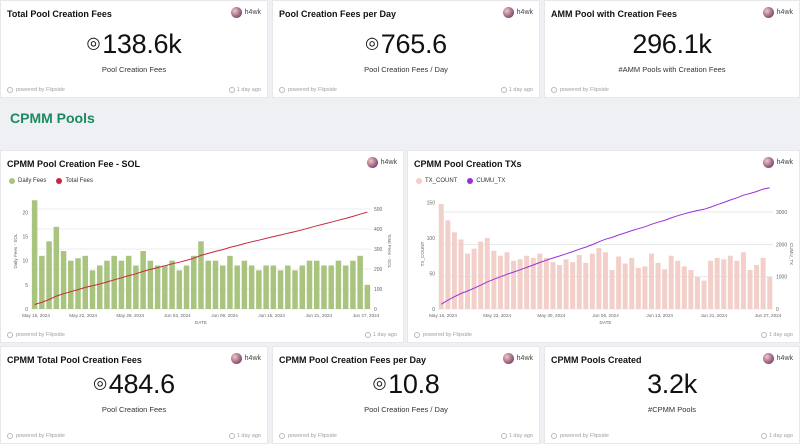 Image resolution: width=800 pixels, height=444 pixels. What do you see at coordinates (36, 315) in the screenshot?
I see `x-tick-label: May 16, 2024` at bounding box center [36, 315].